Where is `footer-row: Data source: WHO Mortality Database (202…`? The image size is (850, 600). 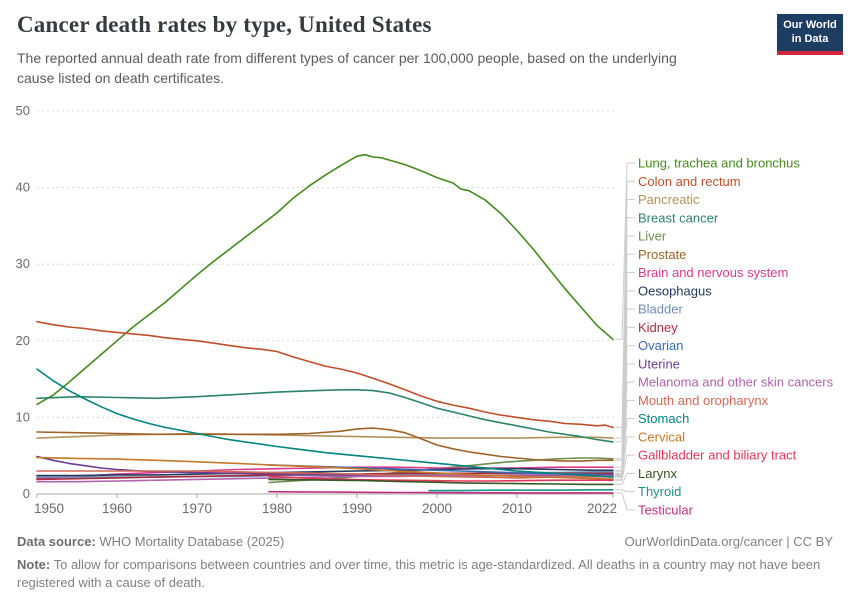 footer-row: Data source: WHO Mortality Database (202… is located at coordinates (425, 542).